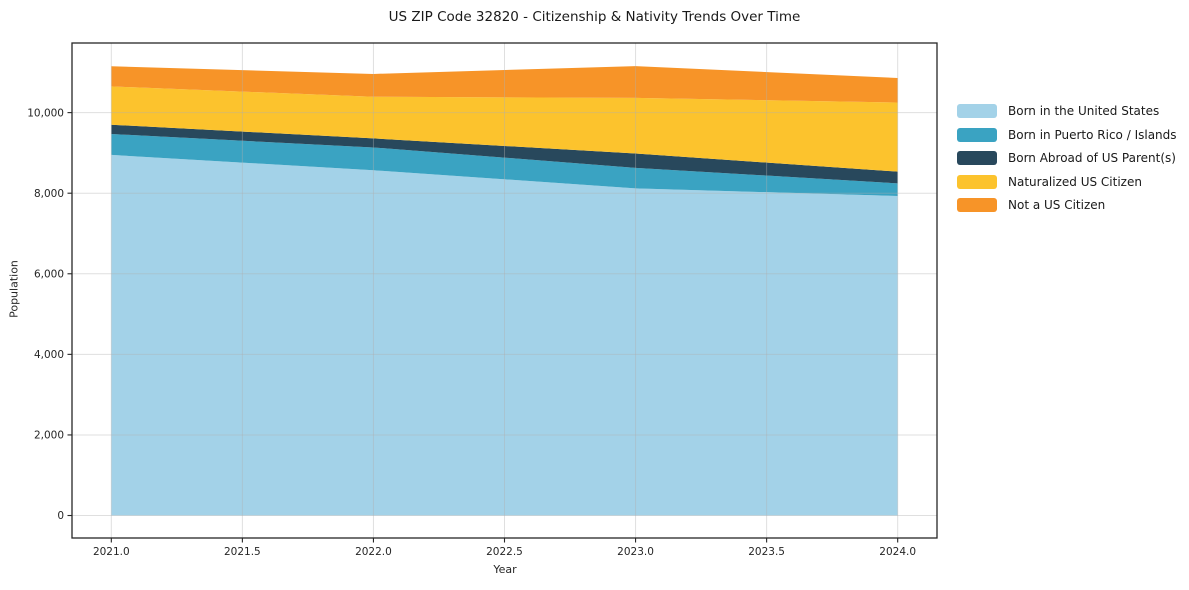  I want to click on legend-item: Born in Puerto Rico / Islands, so click(1067, 134).